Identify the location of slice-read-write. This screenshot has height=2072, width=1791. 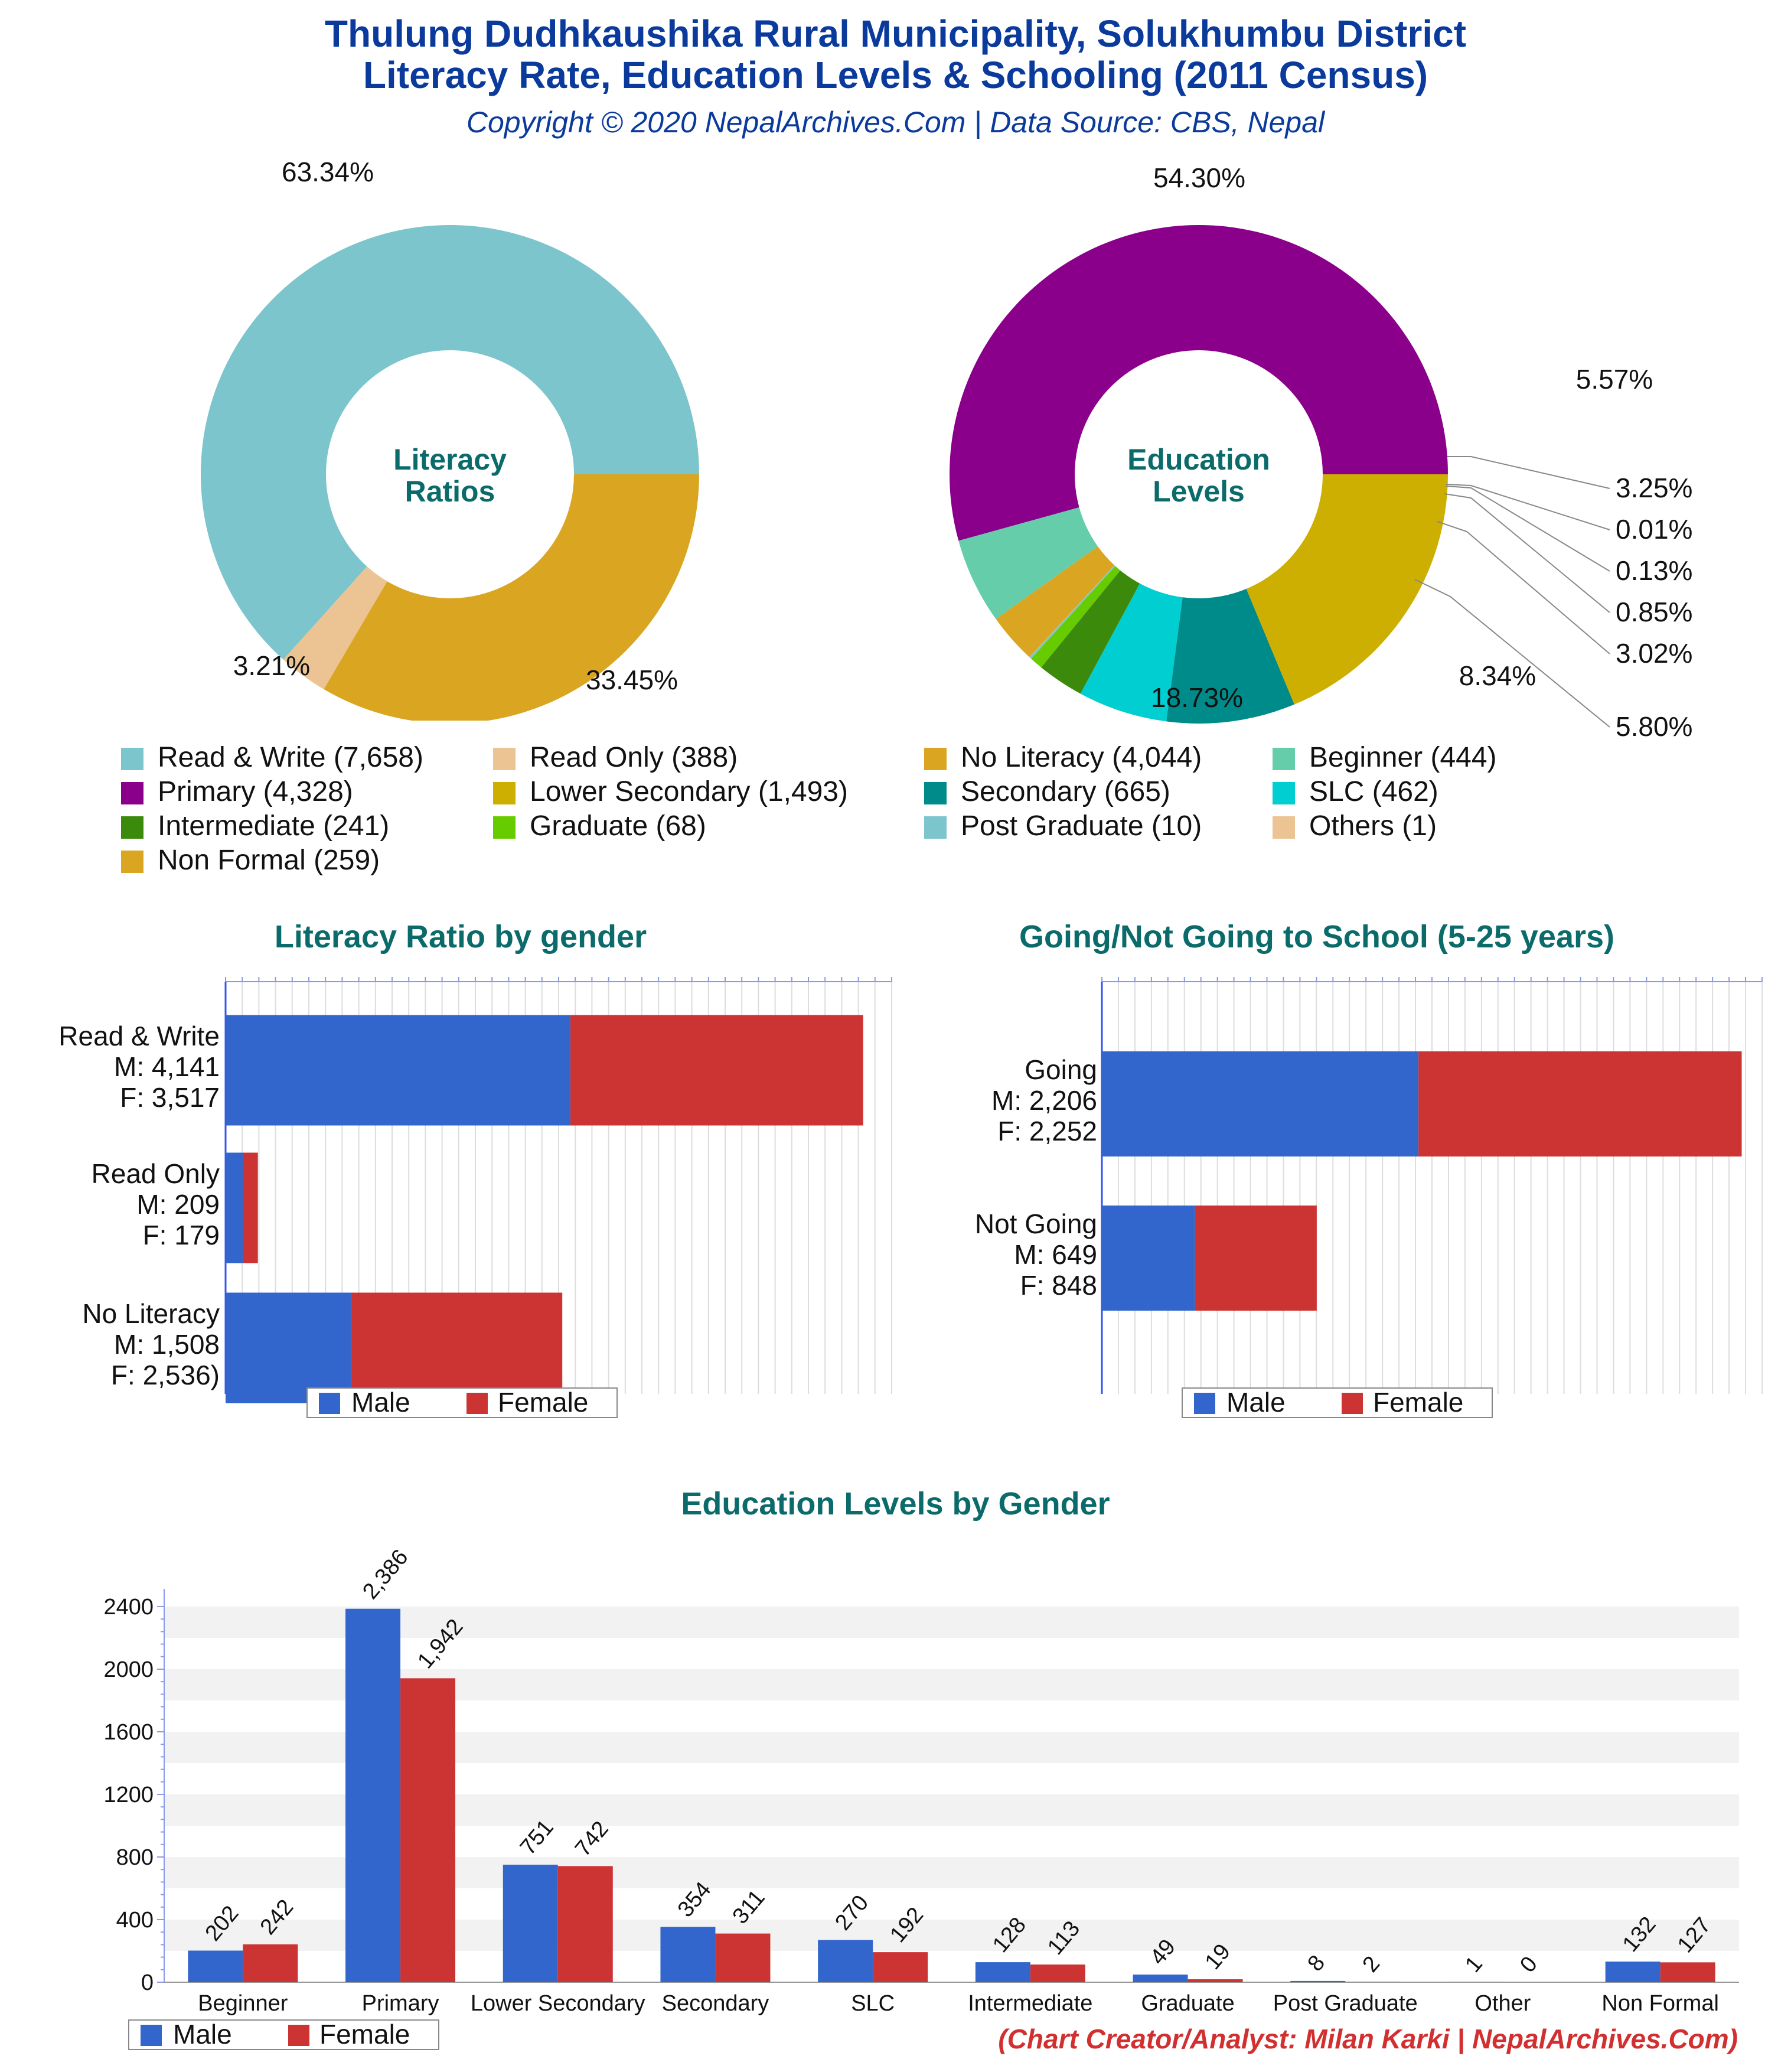
(450, 442).